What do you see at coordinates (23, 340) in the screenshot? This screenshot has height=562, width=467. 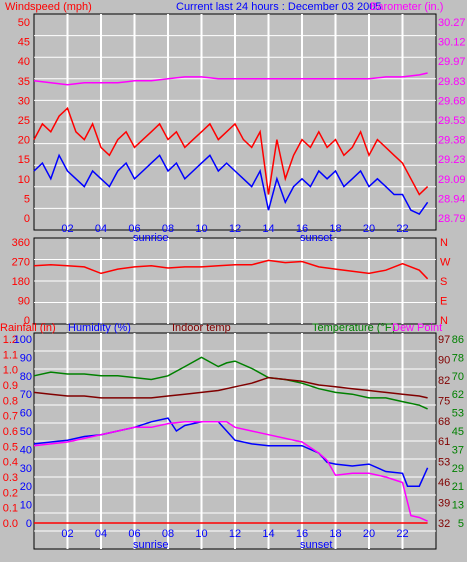 I see `y-tick-label: 100` at bounding box center [23, 340].